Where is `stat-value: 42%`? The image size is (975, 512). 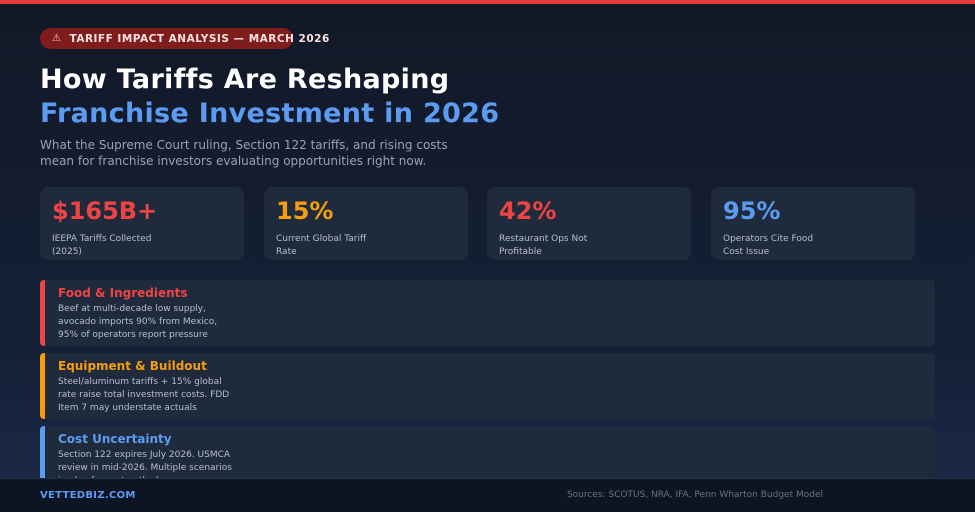
stat-value: 42% is located at coordinates (528, 211).